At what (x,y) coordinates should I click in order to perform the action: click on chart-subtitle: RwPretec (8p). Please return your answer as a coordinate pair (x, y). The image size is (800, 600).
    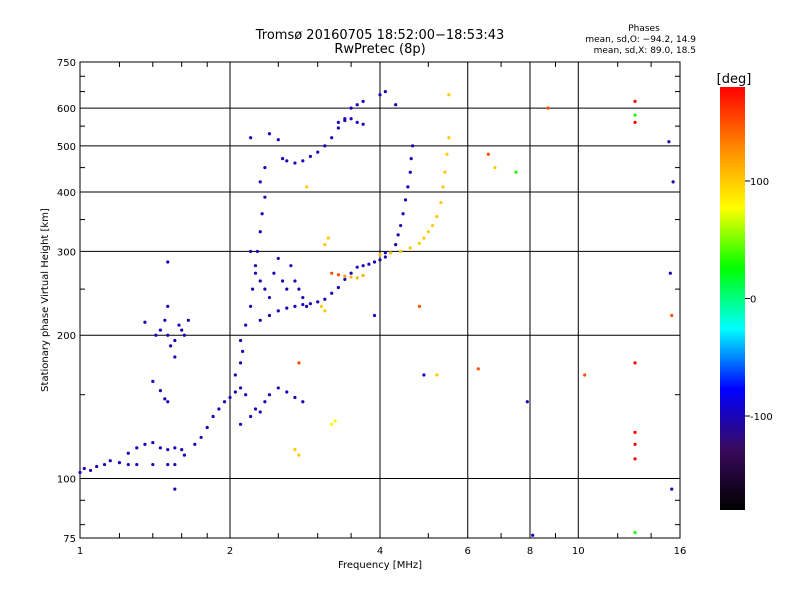
    Looking at the image, I should click on (379, 49).